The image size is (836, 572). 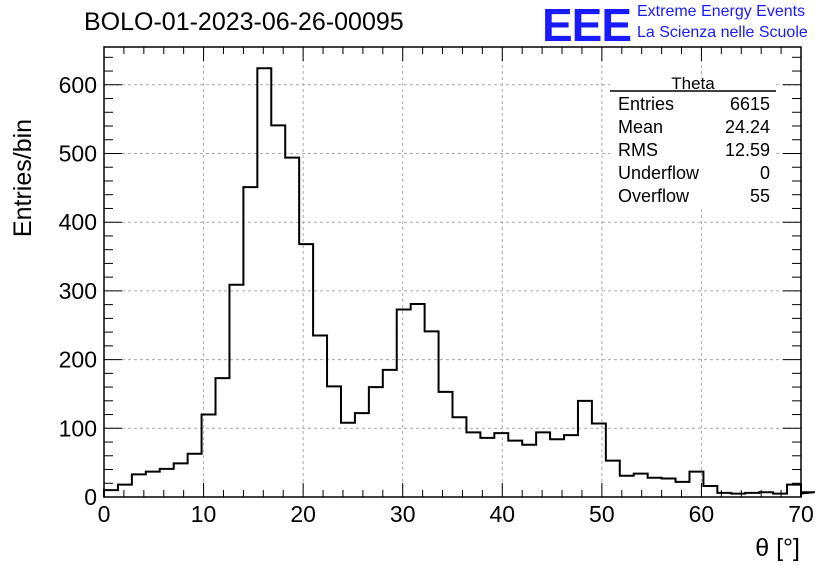 I want to click on x-tick-label: 70, so click(x=801, y=514).